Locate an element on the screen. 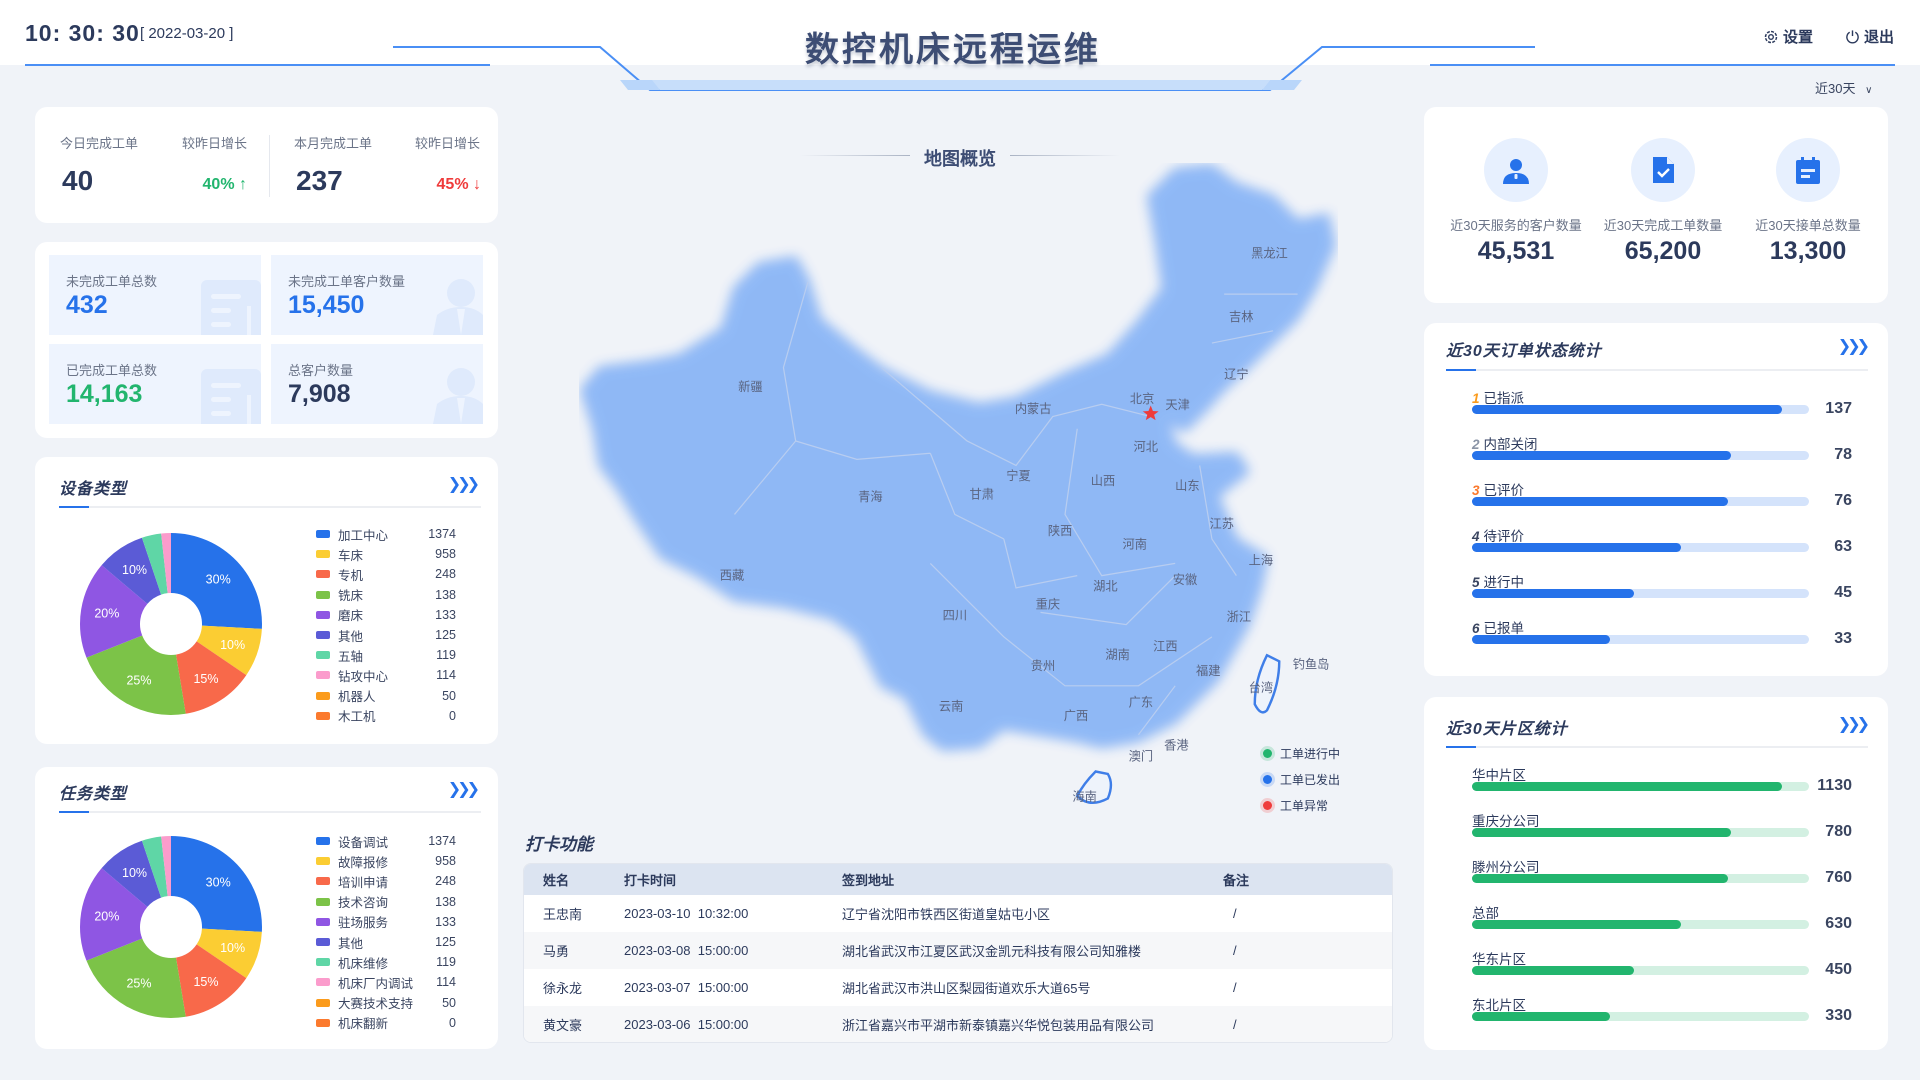 This screenshot has width=1920, height=1080. stat-bar-row: 5 进行中 45 is located at coordinates (1662, 591).